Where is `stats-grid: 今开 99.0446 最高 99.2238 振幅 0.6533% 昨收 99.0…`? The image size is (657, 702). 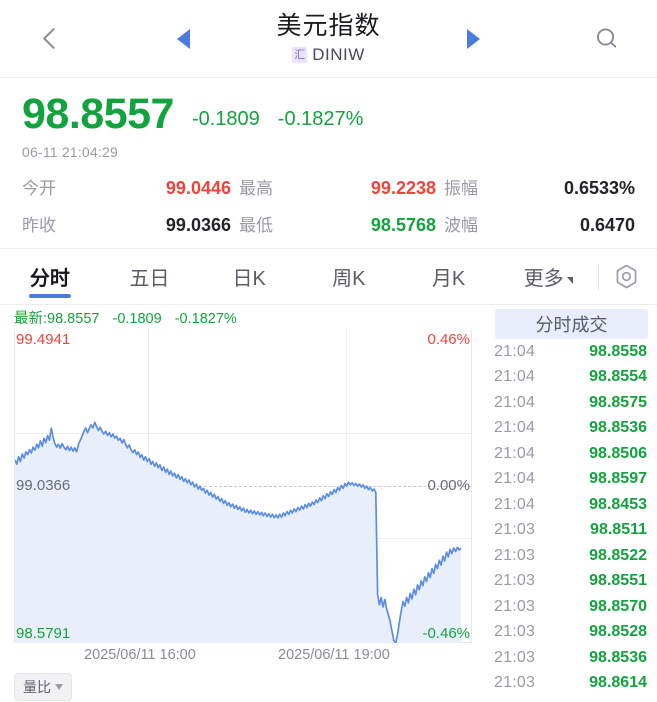 stats-grid: 今开 99.0446 最高 99.2238 振幅 0.6533% 昨收 99.0… is located at coordinates (328, 204).